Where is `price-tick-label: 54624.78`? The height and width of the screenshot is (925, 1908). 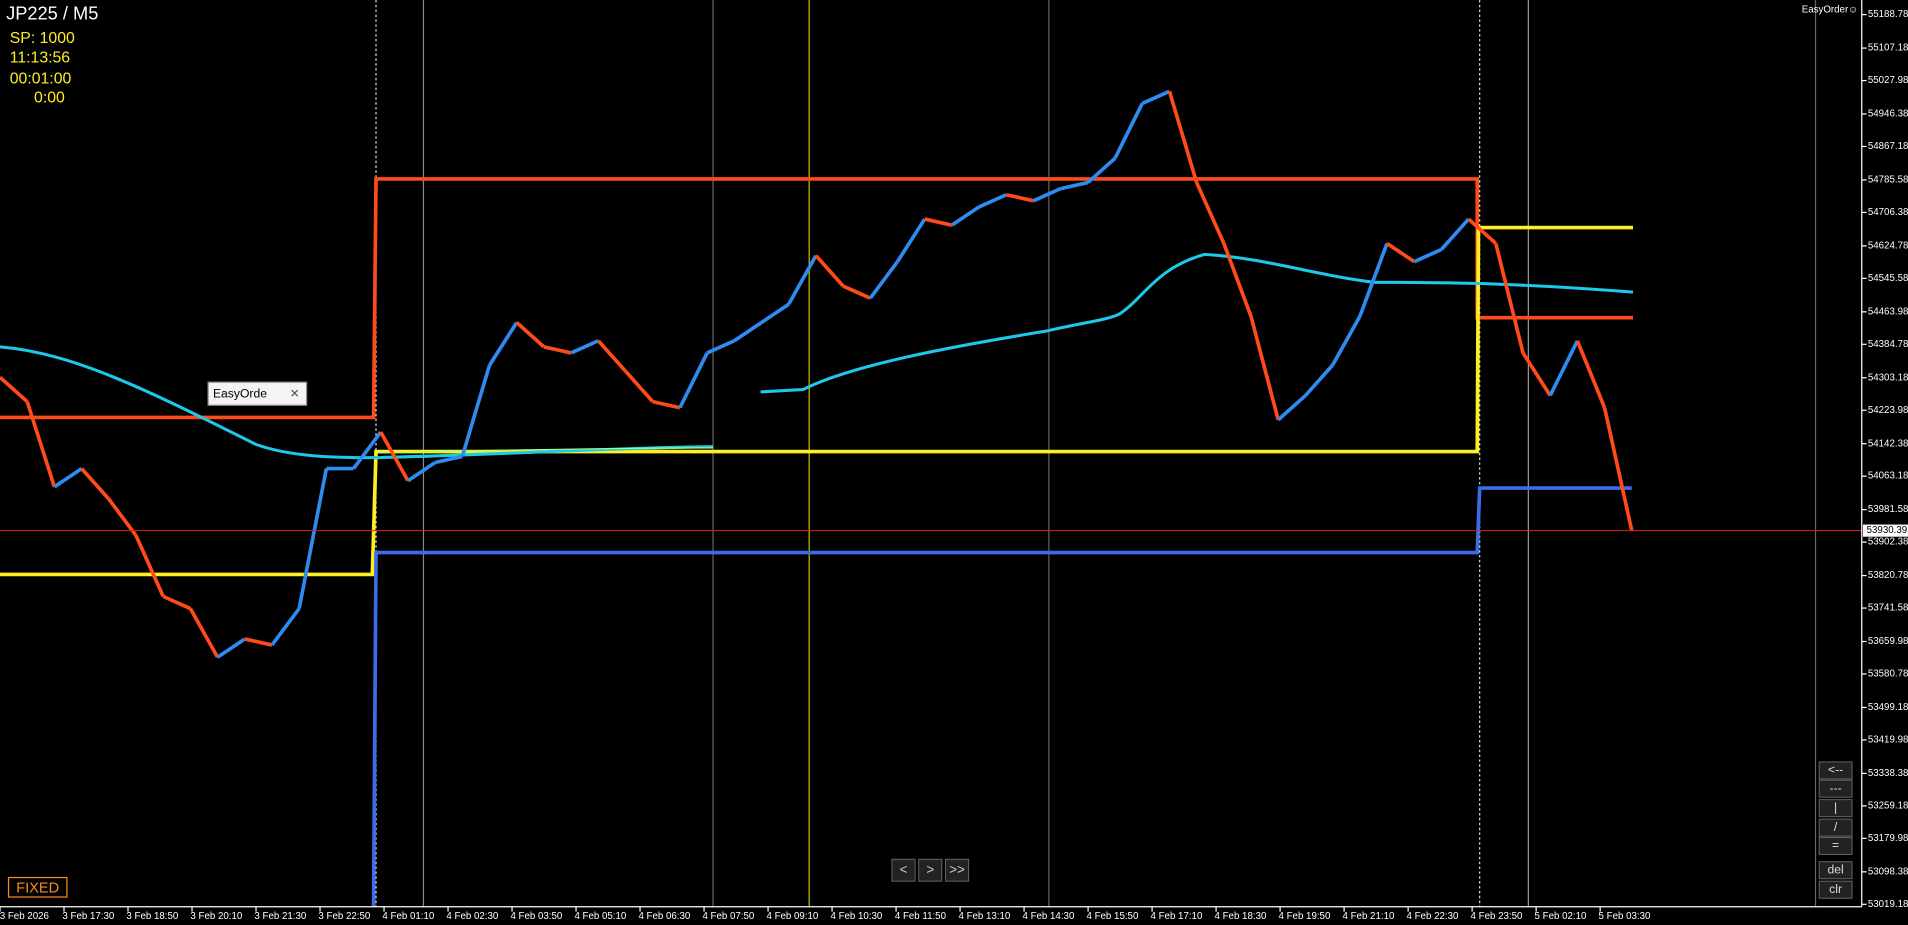 price-tick-label: 54624.78 is located at coordinates (1888, 245).